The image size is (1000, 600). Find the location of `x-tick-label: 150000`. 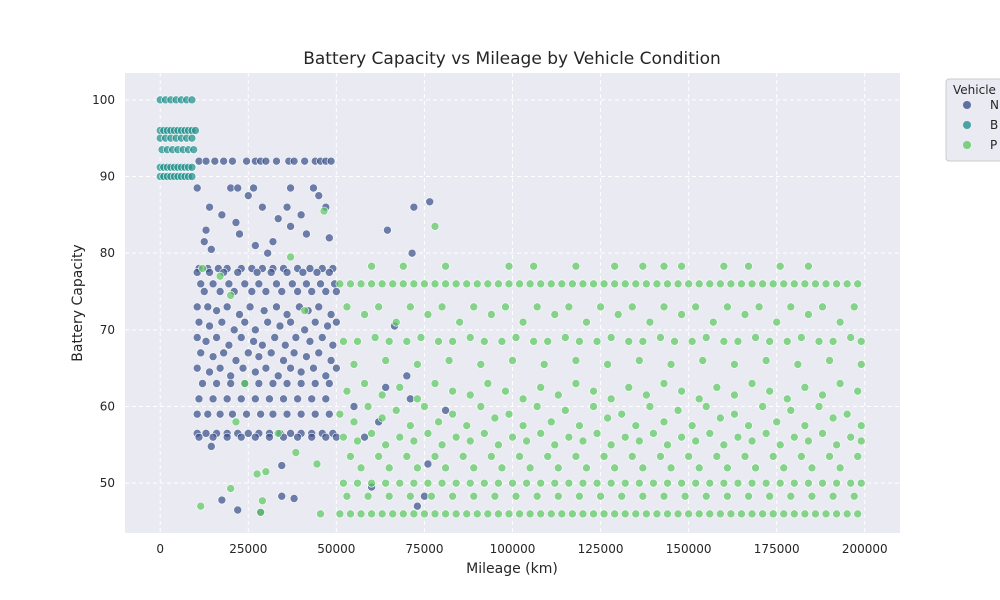

x-tick-label: 150000 is located at coordinates (689, 549).